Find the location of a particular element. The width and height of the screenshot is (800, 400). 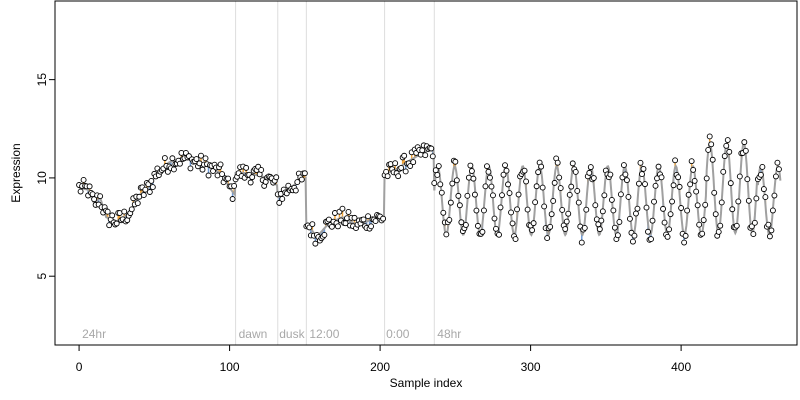

section-label: 48hr is located at coordinates (449, 334).